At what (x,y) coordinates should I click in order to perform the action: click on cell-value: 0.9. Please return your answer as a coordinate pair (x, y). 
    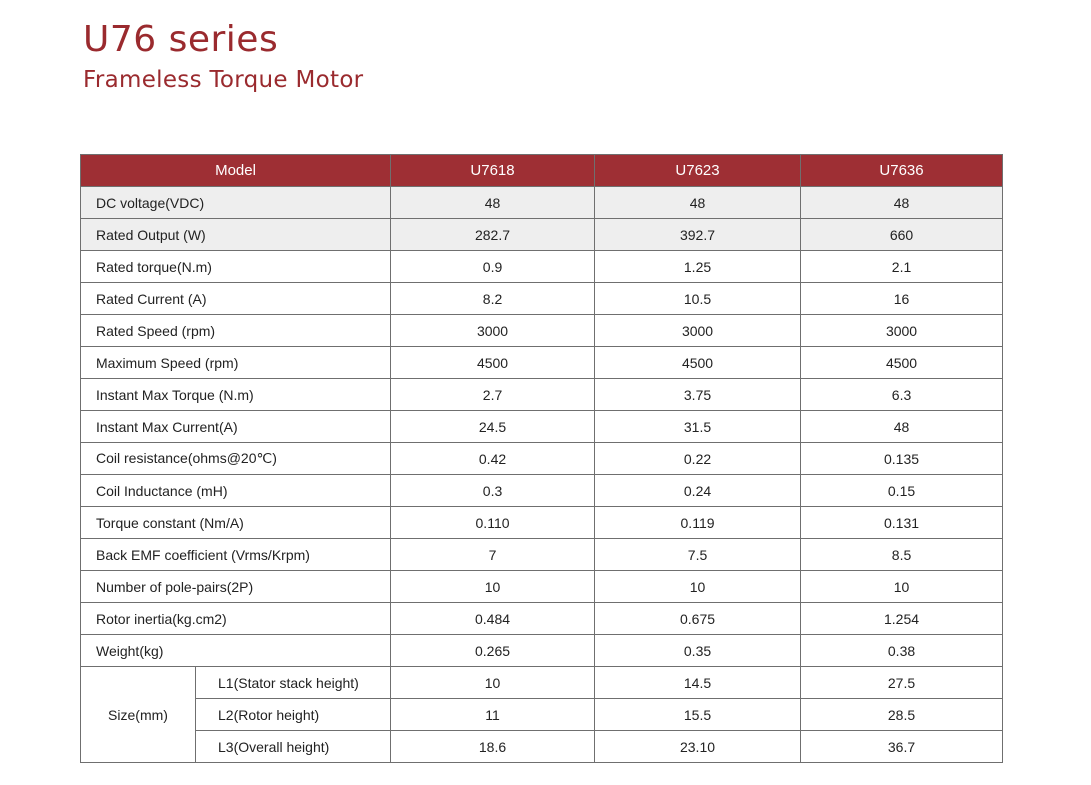
    Looking at the image, I should click on (493, 266).